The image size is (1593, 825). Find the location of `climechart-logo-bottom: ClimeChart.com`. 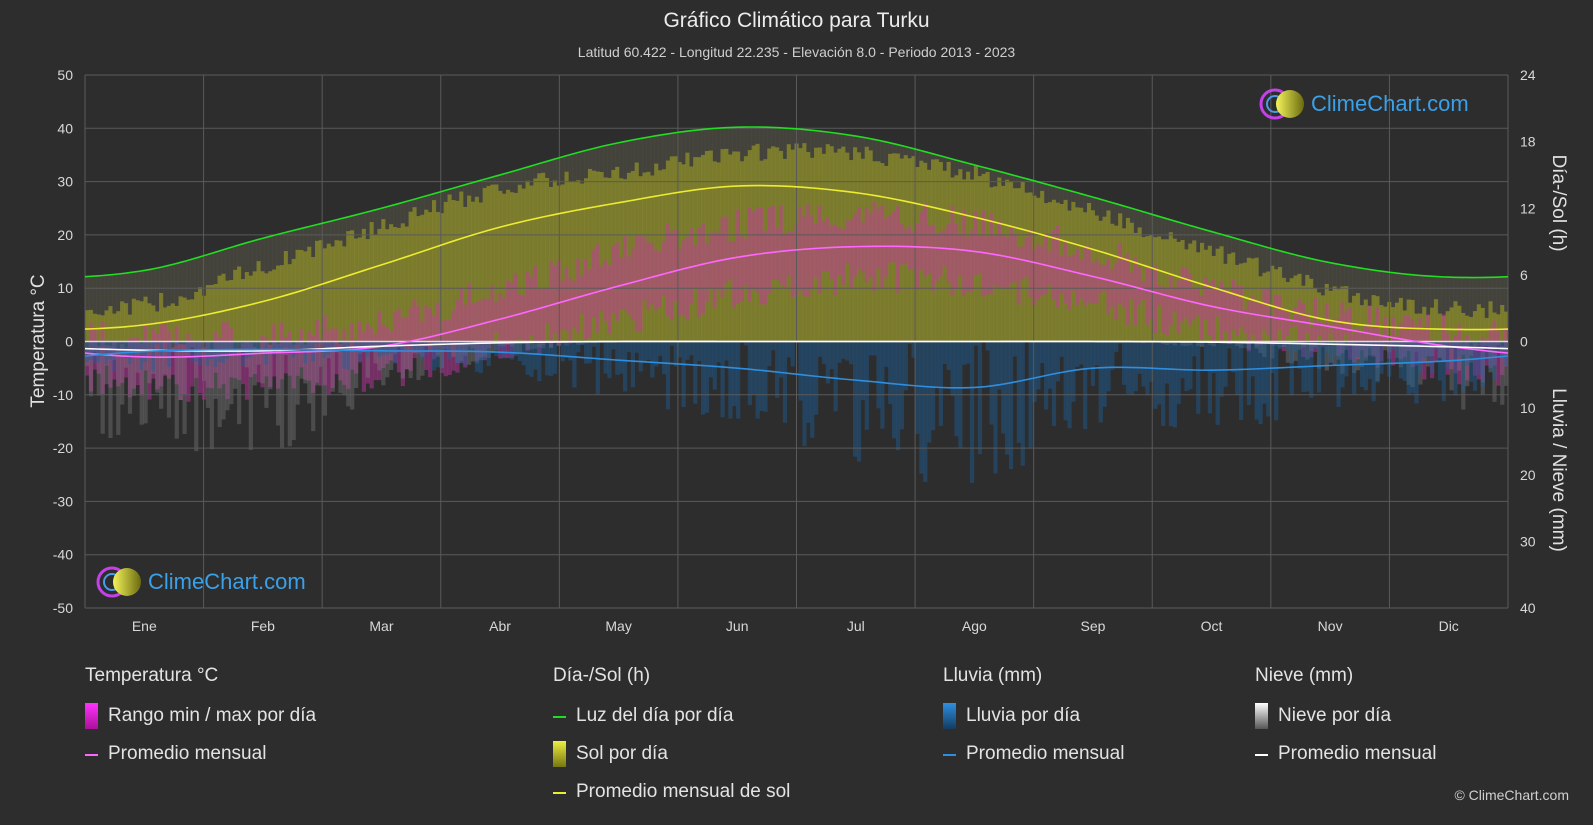

climechart-logo-bottom: ClimeChart.com is located at coordinates (215, 582).